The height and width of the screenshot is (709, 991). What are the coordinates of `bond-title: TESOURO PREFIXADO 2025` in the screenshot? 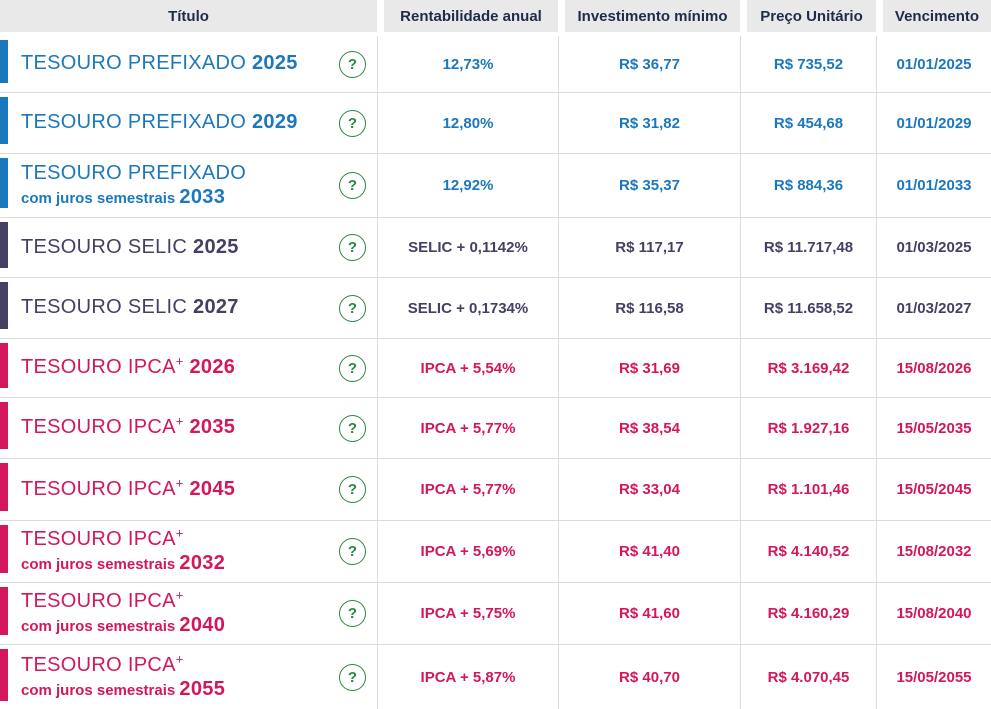 It's located at (159, 64).